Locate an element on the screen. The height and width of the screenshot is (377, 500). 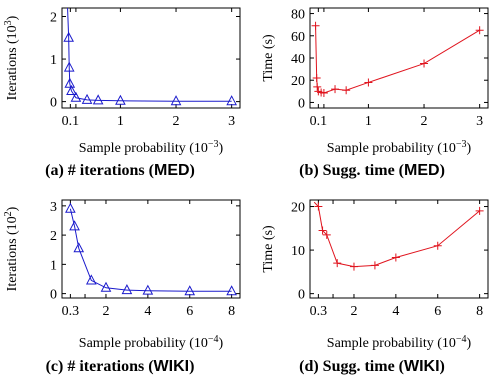
y-tick-label: 10 is located at coordinates (298, 251).